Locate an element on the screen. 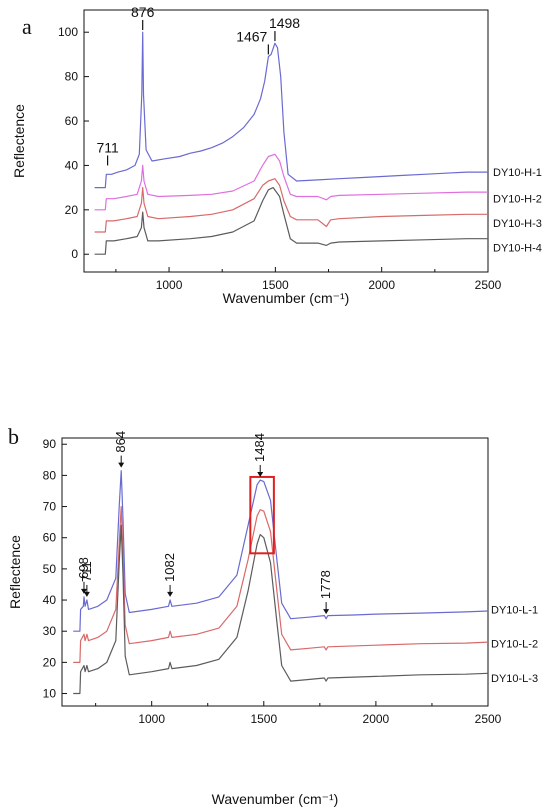 This screenshot has height=811, width=550. series-label: DY10-H-1 is located at coordinates (517, 173).